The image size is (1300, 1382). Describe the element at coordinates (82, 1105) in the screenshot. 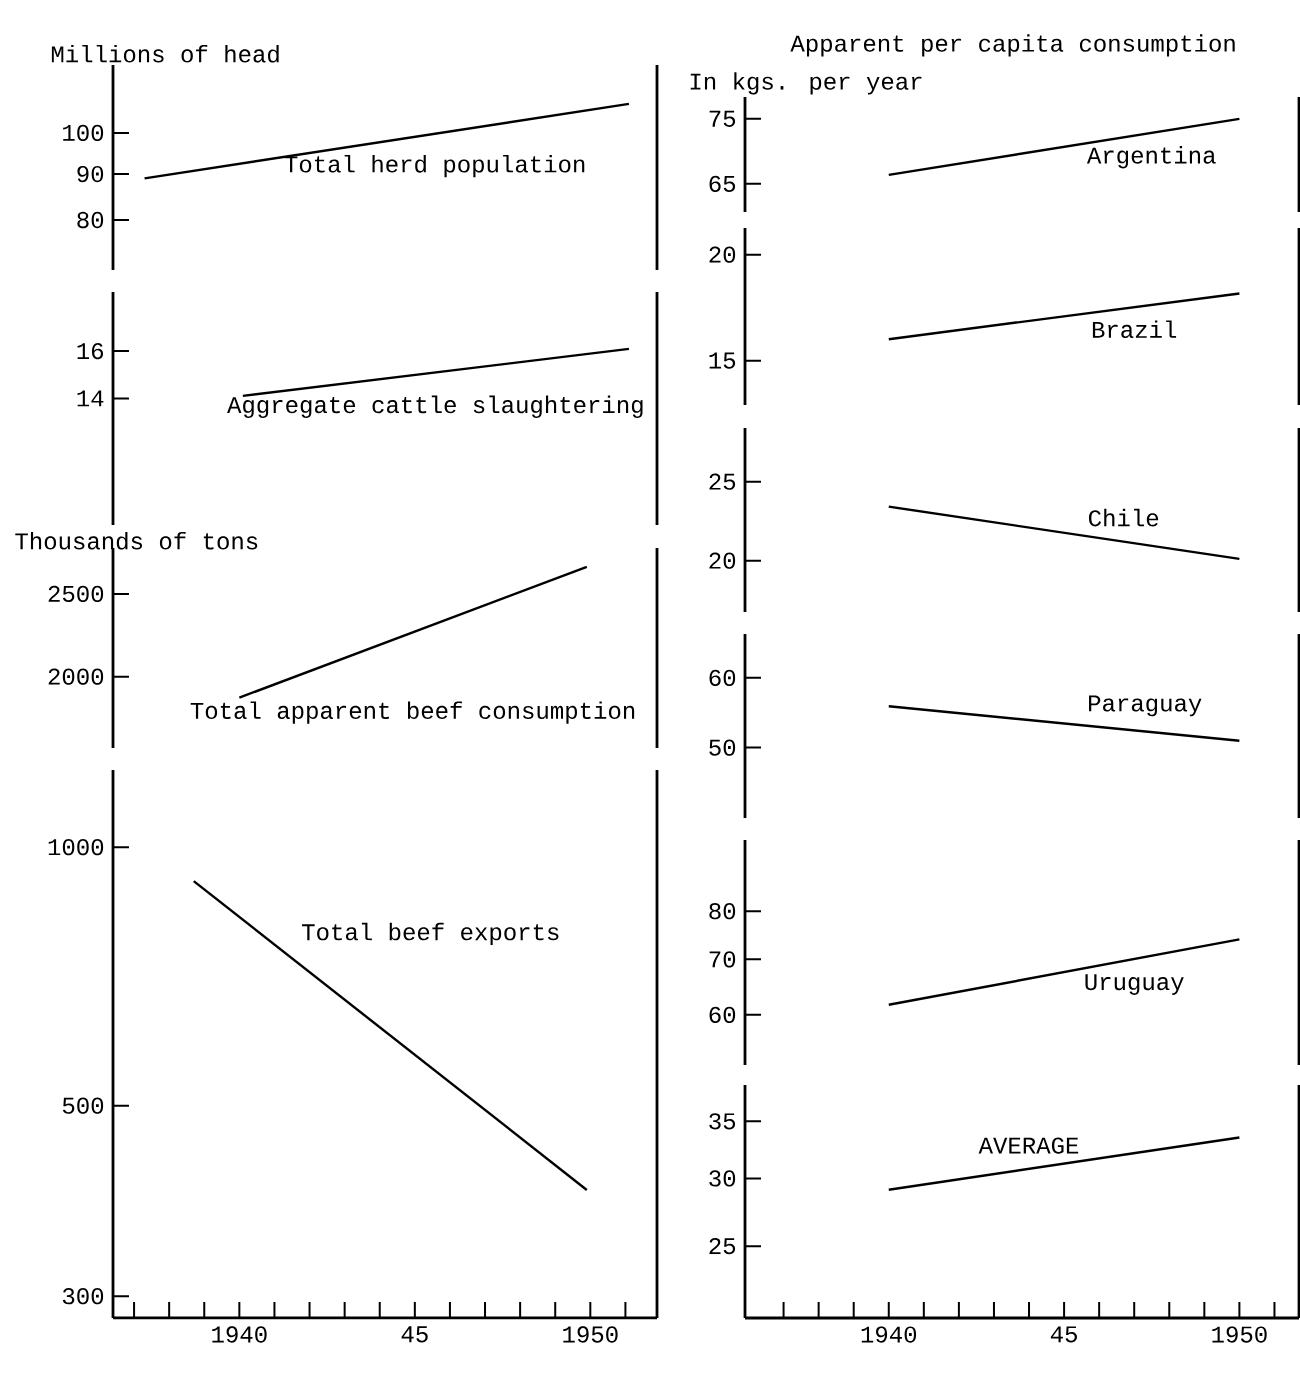

I see `y-tick-label: 500` at that location.